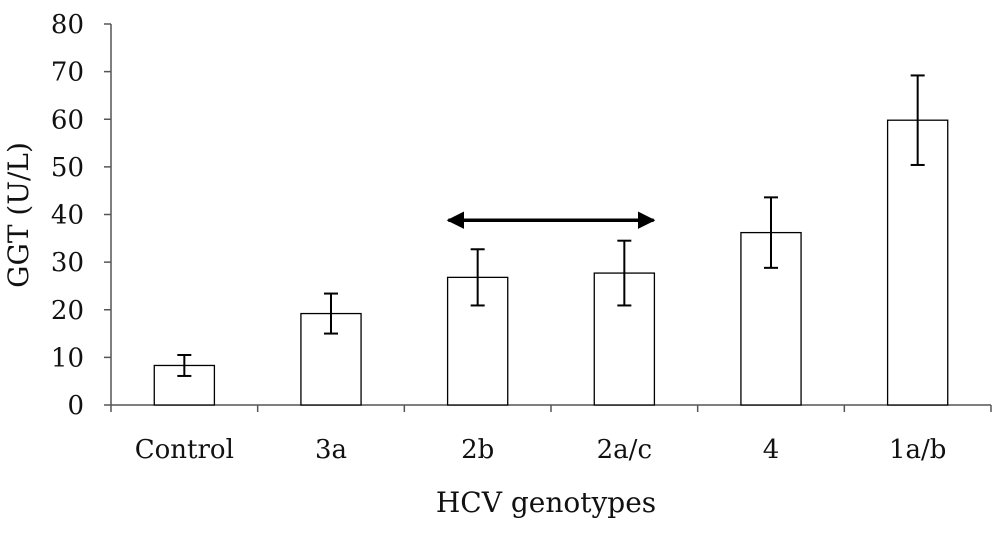  I want to click on x-tick-label: 2b, so click(477, 450).